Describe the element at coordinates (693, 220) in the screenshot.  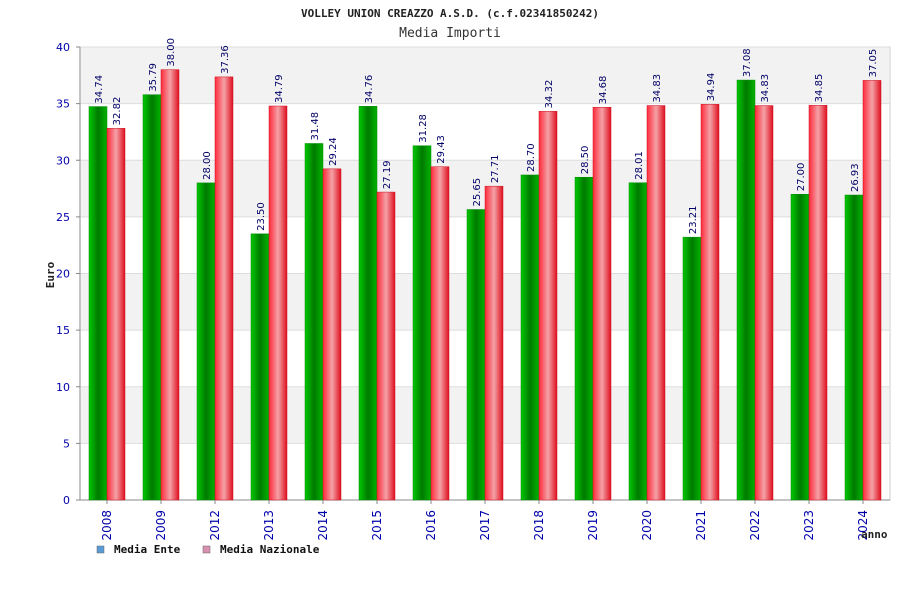
I see `data-label: 23.21` at that location.